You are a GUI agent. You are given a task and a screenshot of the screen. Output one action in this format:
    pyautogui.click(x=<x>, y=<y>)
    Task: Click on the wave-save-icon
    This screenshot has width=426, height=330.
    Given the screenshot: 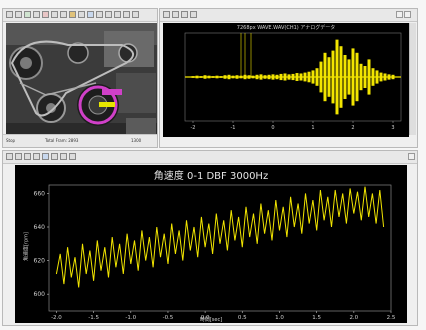 What is the action you would take?
    pyautogui.click(x=175, y=14)
    